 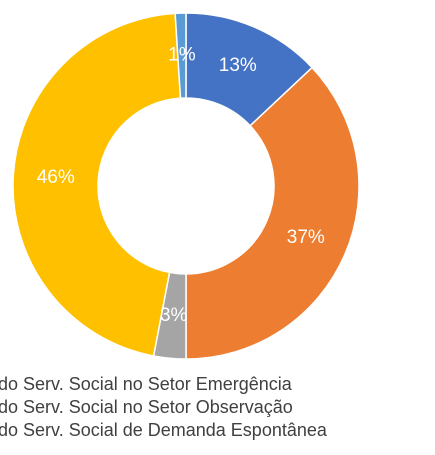 What do you see at coordinates (146, 384) in the screenshot?
I see `legend-entry: do Serv. Social no Setor Emergência` at bounding box center [146, 384].